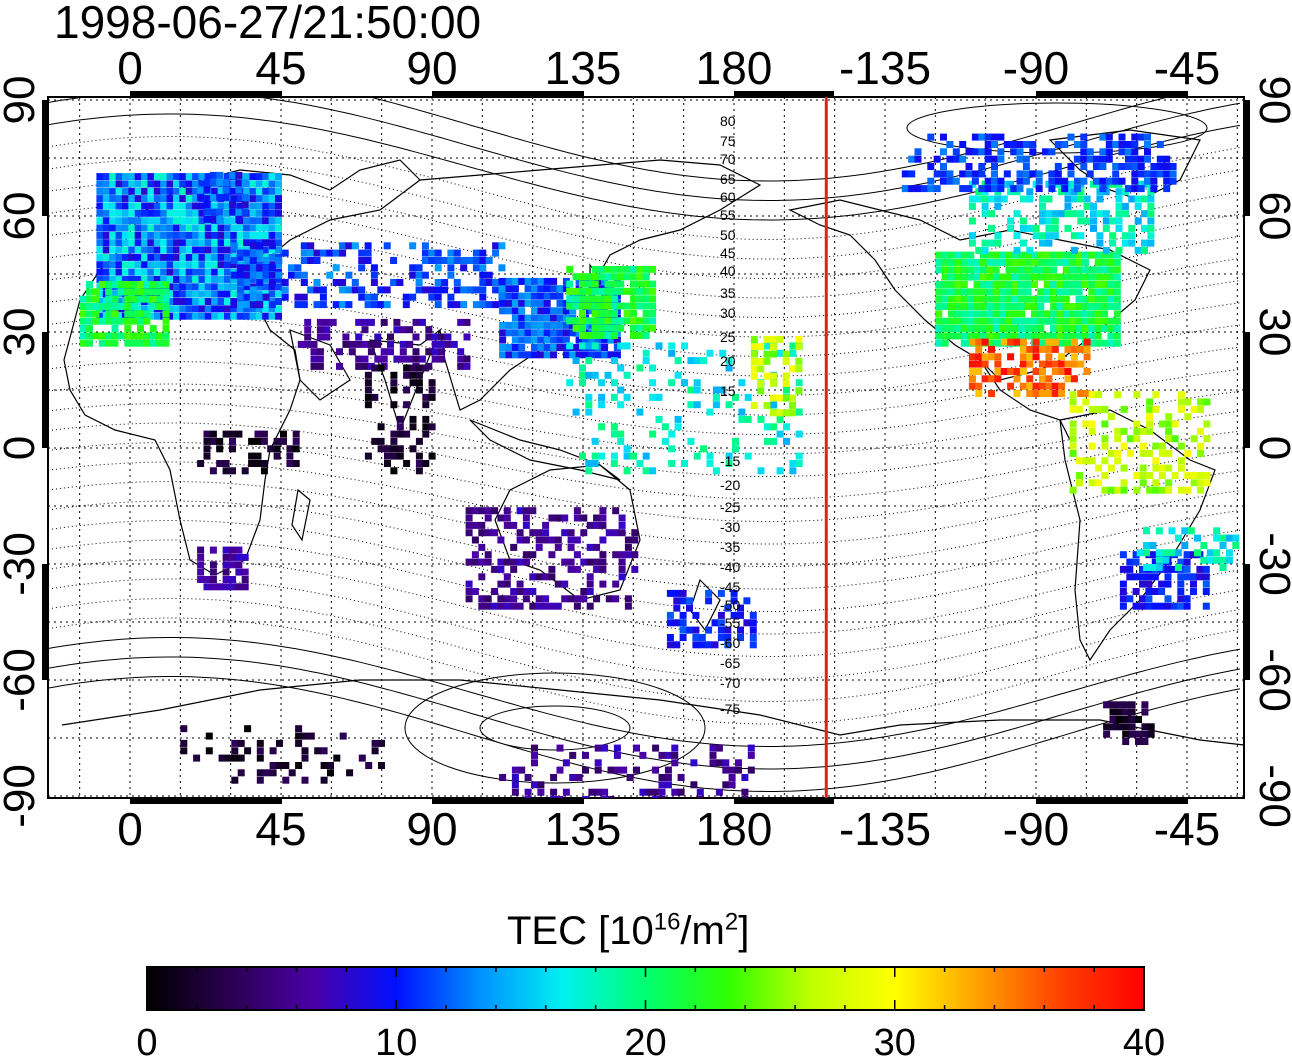  What do you see at coordinates (730, 643) in the screenshot?
I see `contour-label-south: -60` at bounding box center [730, 643].